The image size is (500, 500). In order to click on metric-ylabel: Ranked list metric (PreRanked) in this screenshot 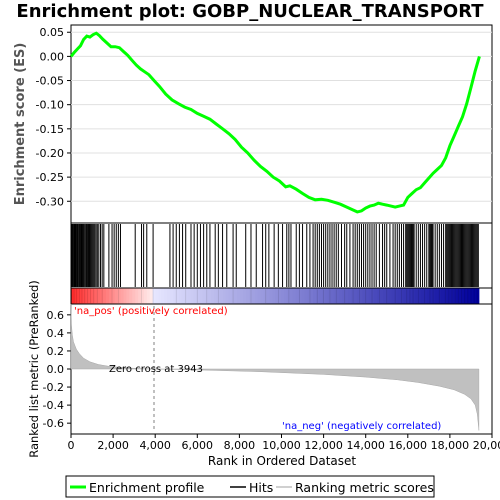, I will do `click(34, 369)`.